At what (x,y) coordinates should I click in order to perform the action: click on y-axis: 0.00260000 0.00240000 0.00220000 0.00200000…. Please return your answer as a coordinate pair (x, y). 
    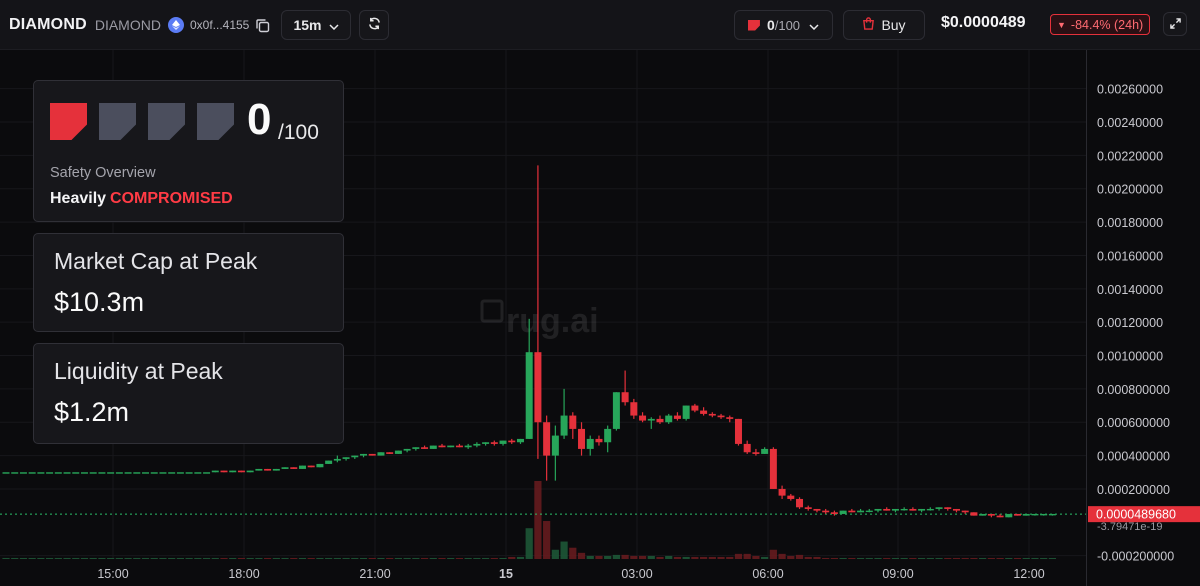
    Looking at the image, I should click on (1130, 318).